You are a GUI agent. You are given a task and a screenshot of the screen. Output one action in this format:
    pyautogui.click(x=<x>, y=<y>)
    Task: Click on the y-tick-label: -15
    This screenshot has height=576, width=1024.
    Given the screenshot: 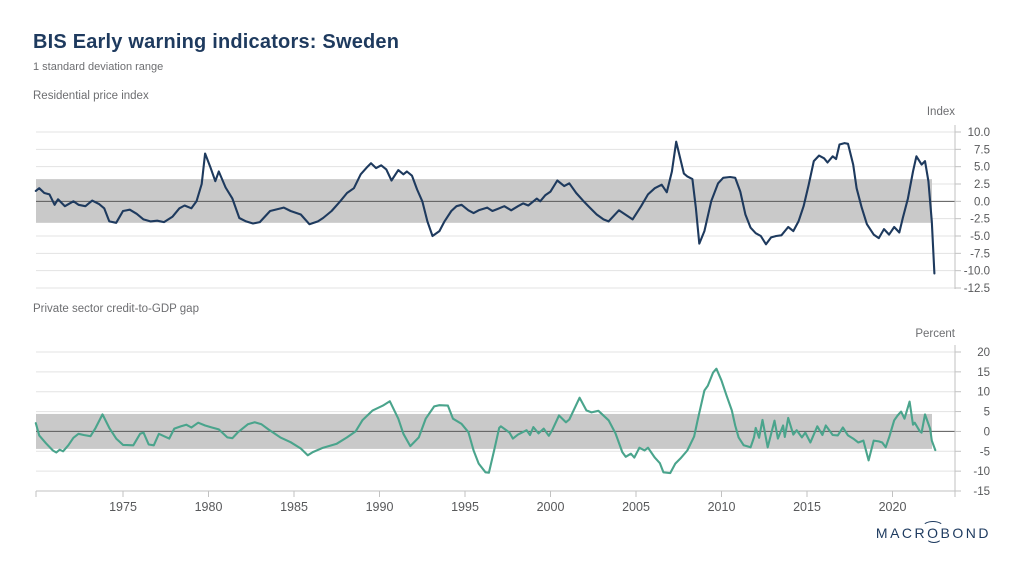 What is the action you would take?
    pyautogui.click(x=981, y=492)
    